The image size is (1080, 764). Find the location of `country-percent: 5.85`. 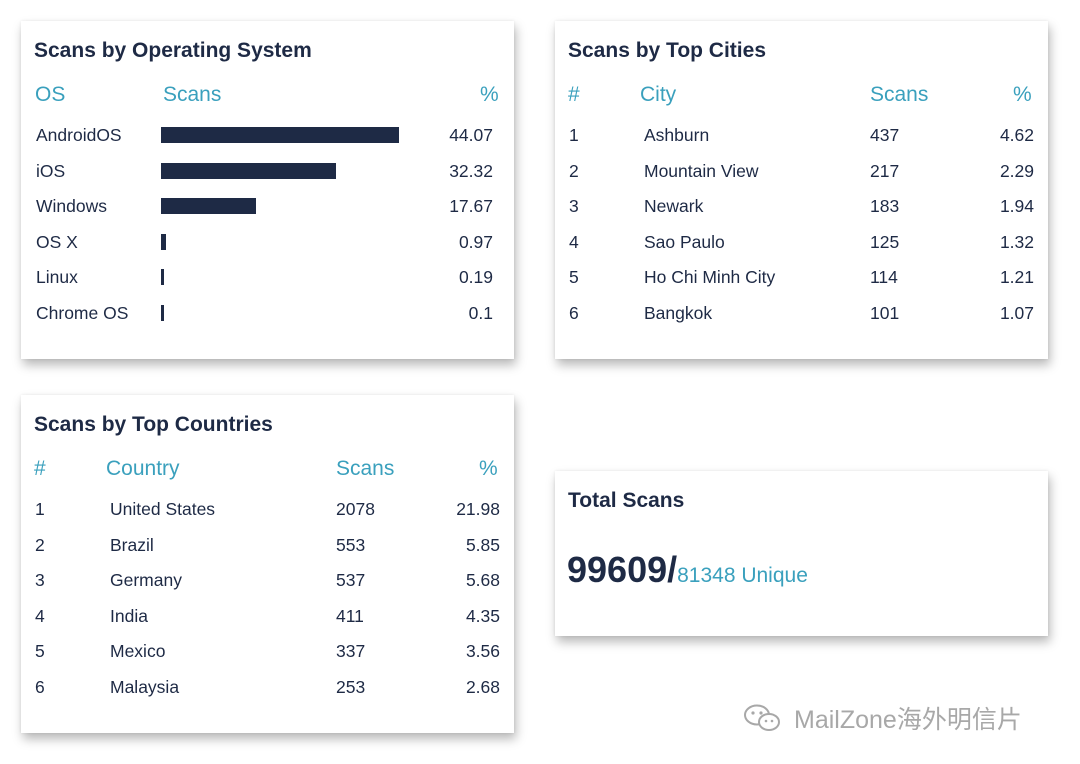

country-percent: 5.85 is located at coordinates (482, 544).